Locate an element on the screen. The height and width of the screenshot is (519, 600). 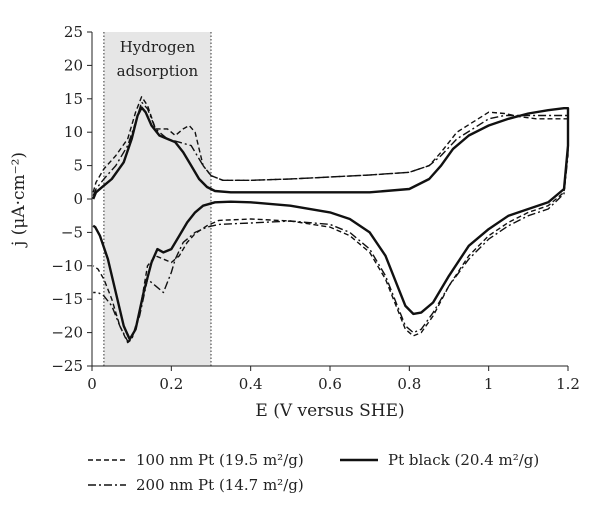
x-tick-label: 0 is located at coordinates (92, 384).